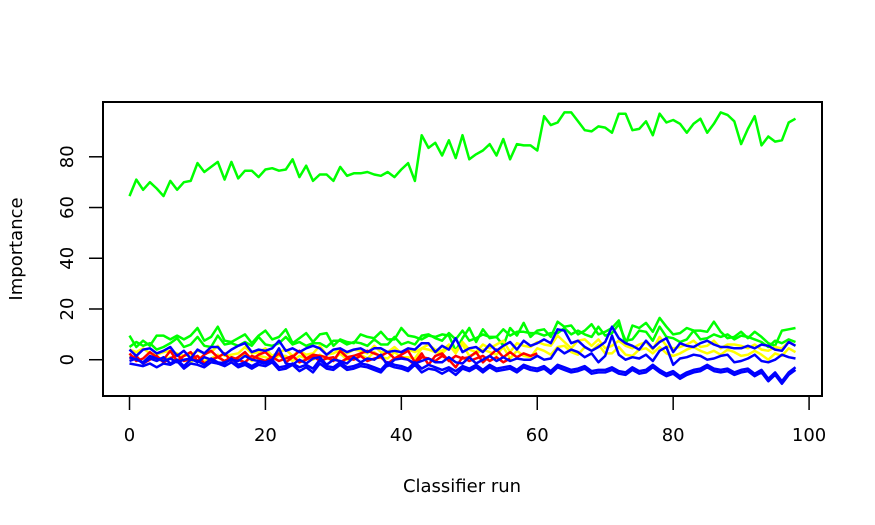 The width and height of the screenshot is (875, 525). Describe the element at coordinates (67, 207) in the screenshot. I see `y-tick-label: 60` at that location.